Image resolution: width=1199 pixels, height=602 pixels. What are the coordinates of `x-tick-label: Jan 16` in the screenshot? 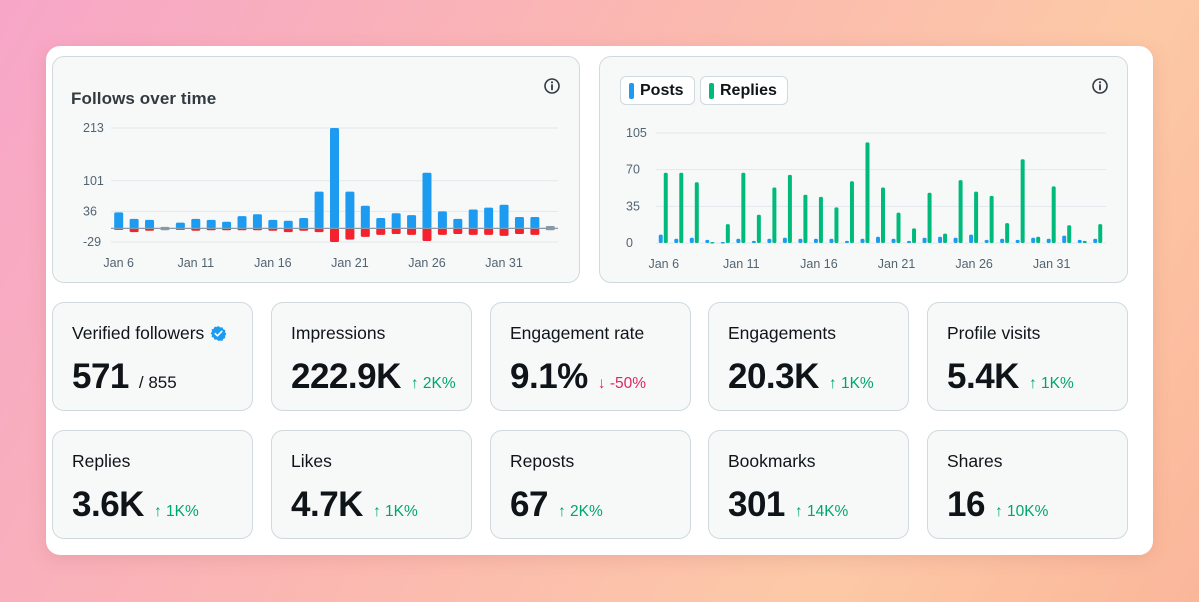 It's located at (273, 263).